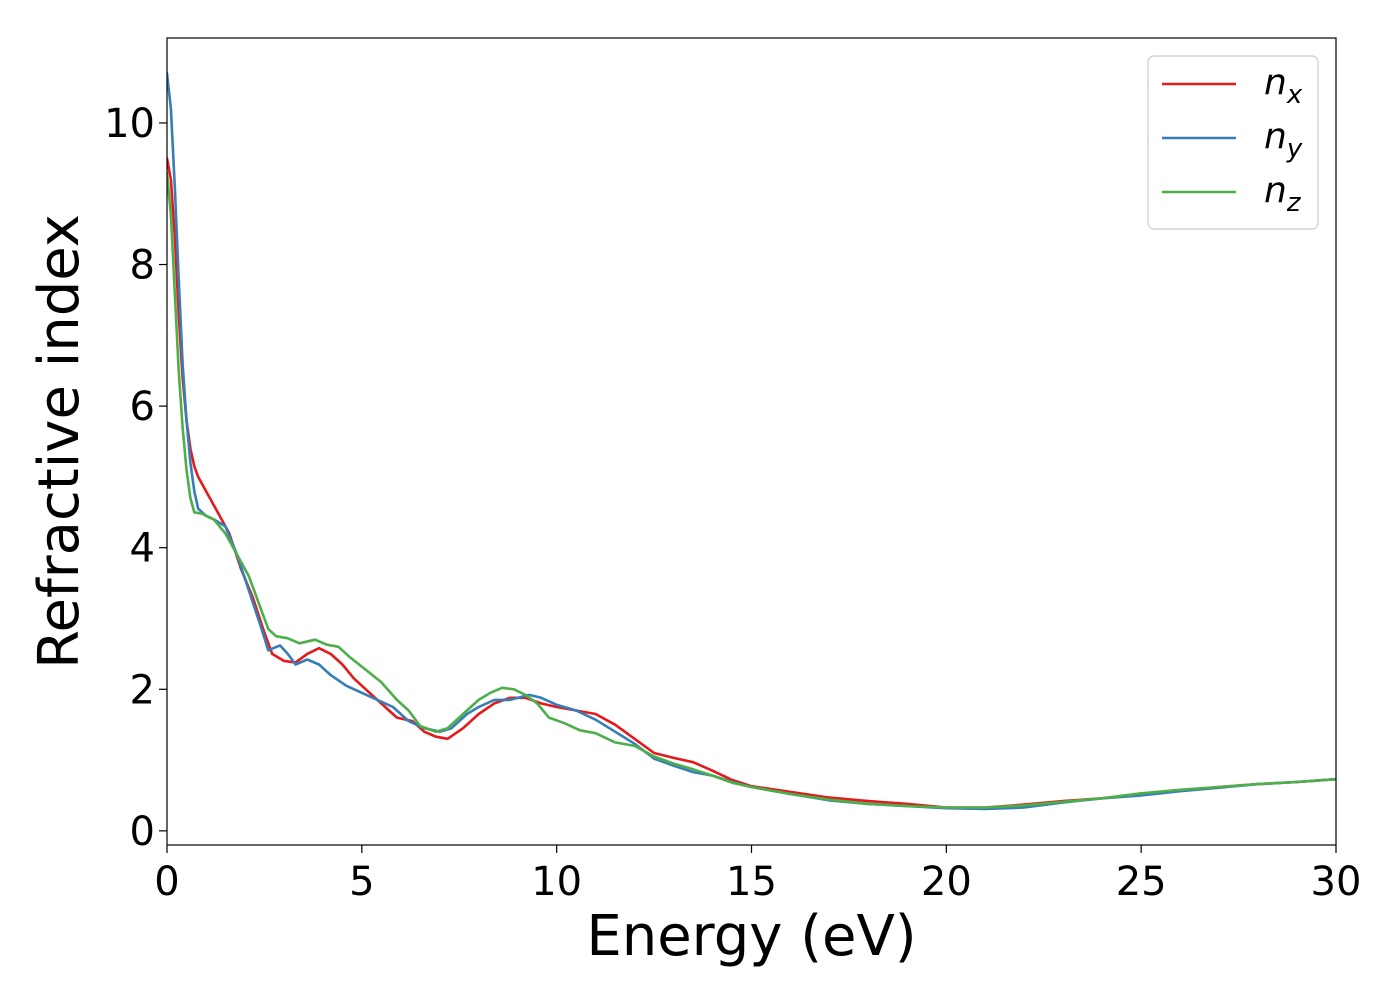  Describe the element at coordinates (142, 832) in the screenshot. I see `y-tick-label: 0` at that location.